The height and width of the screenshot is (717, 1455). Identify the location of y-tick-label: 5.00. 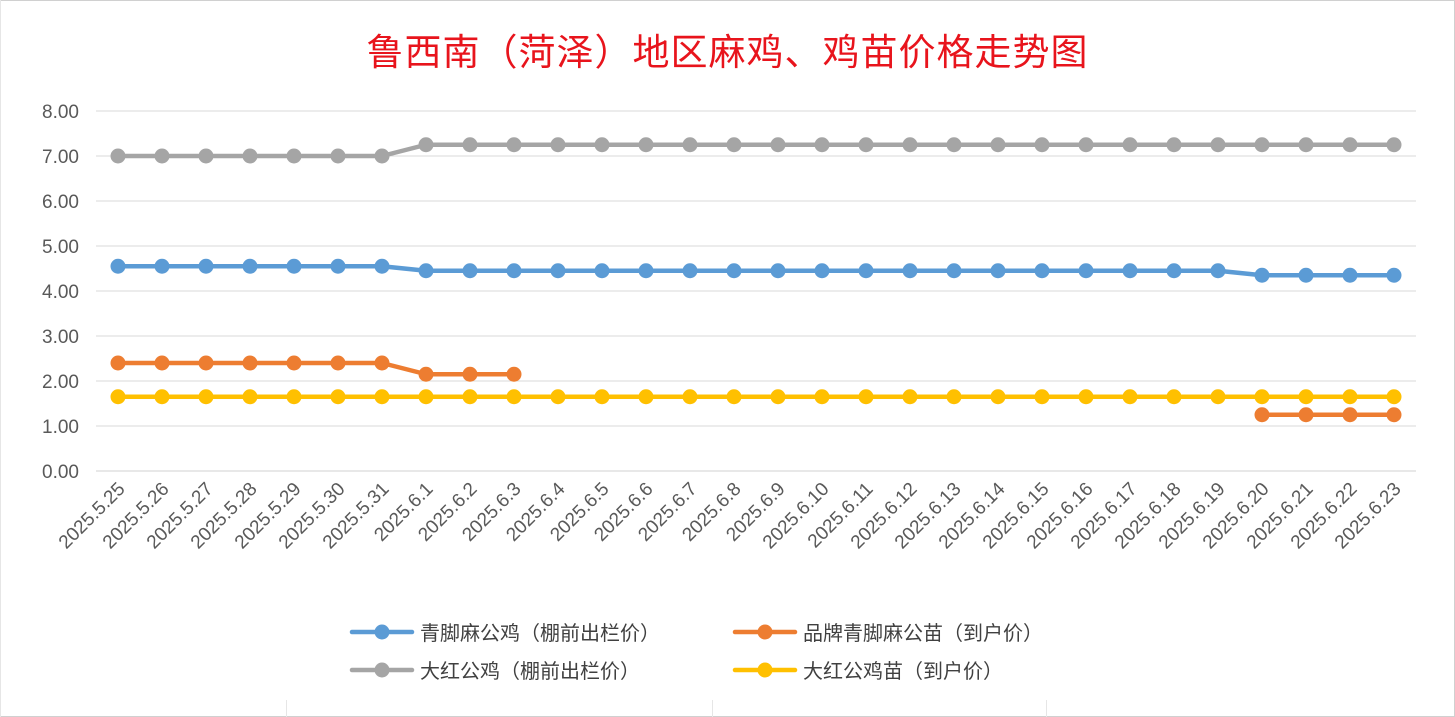
(60, 247).